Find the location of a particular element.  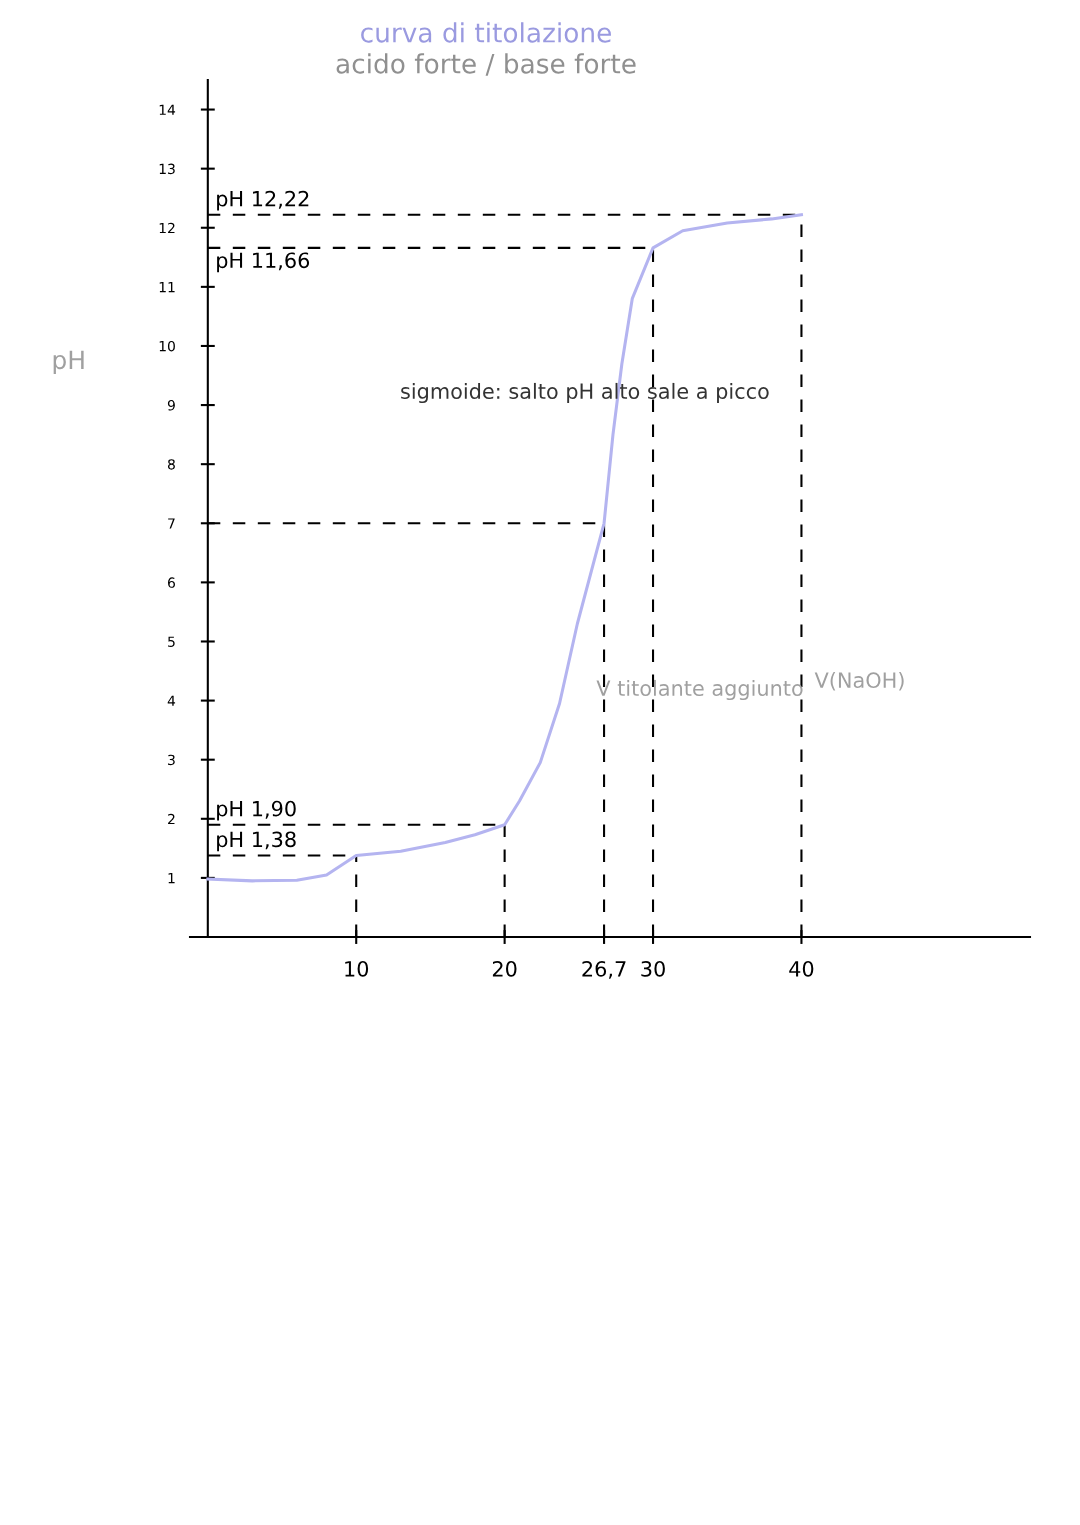

ref-line-label: pH 1,38 is located at coordinates (256, 841).